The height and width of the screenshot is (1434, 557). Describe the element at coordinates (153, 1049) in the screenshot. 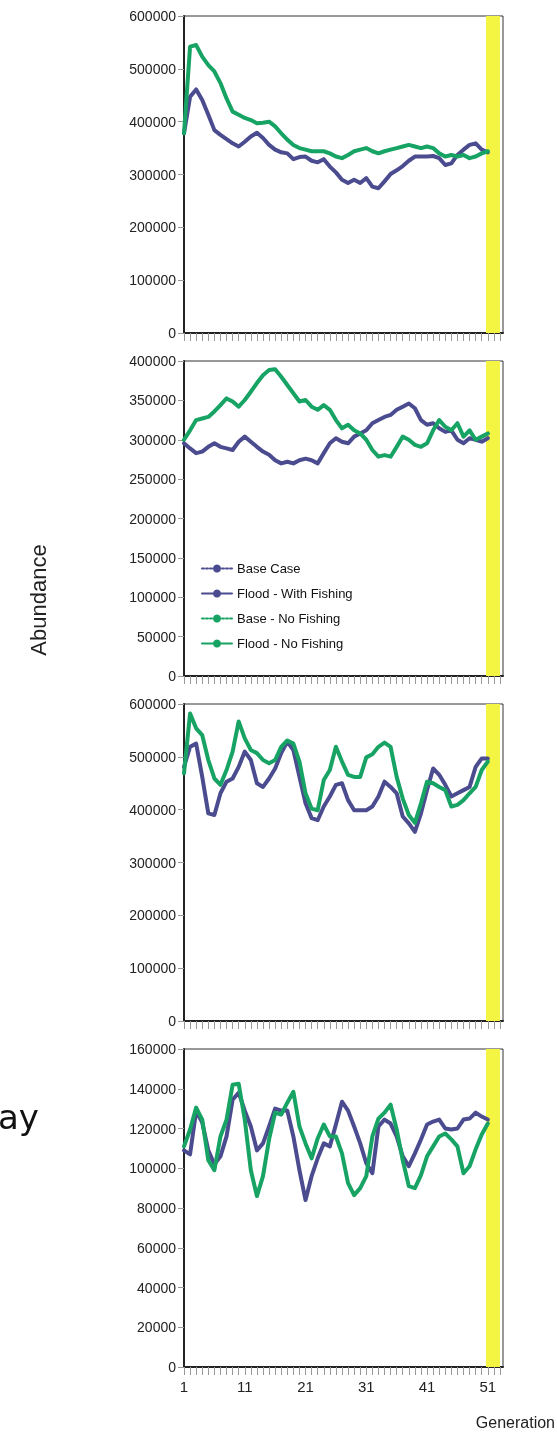

I see `y-tick-label: 160000` at that location.